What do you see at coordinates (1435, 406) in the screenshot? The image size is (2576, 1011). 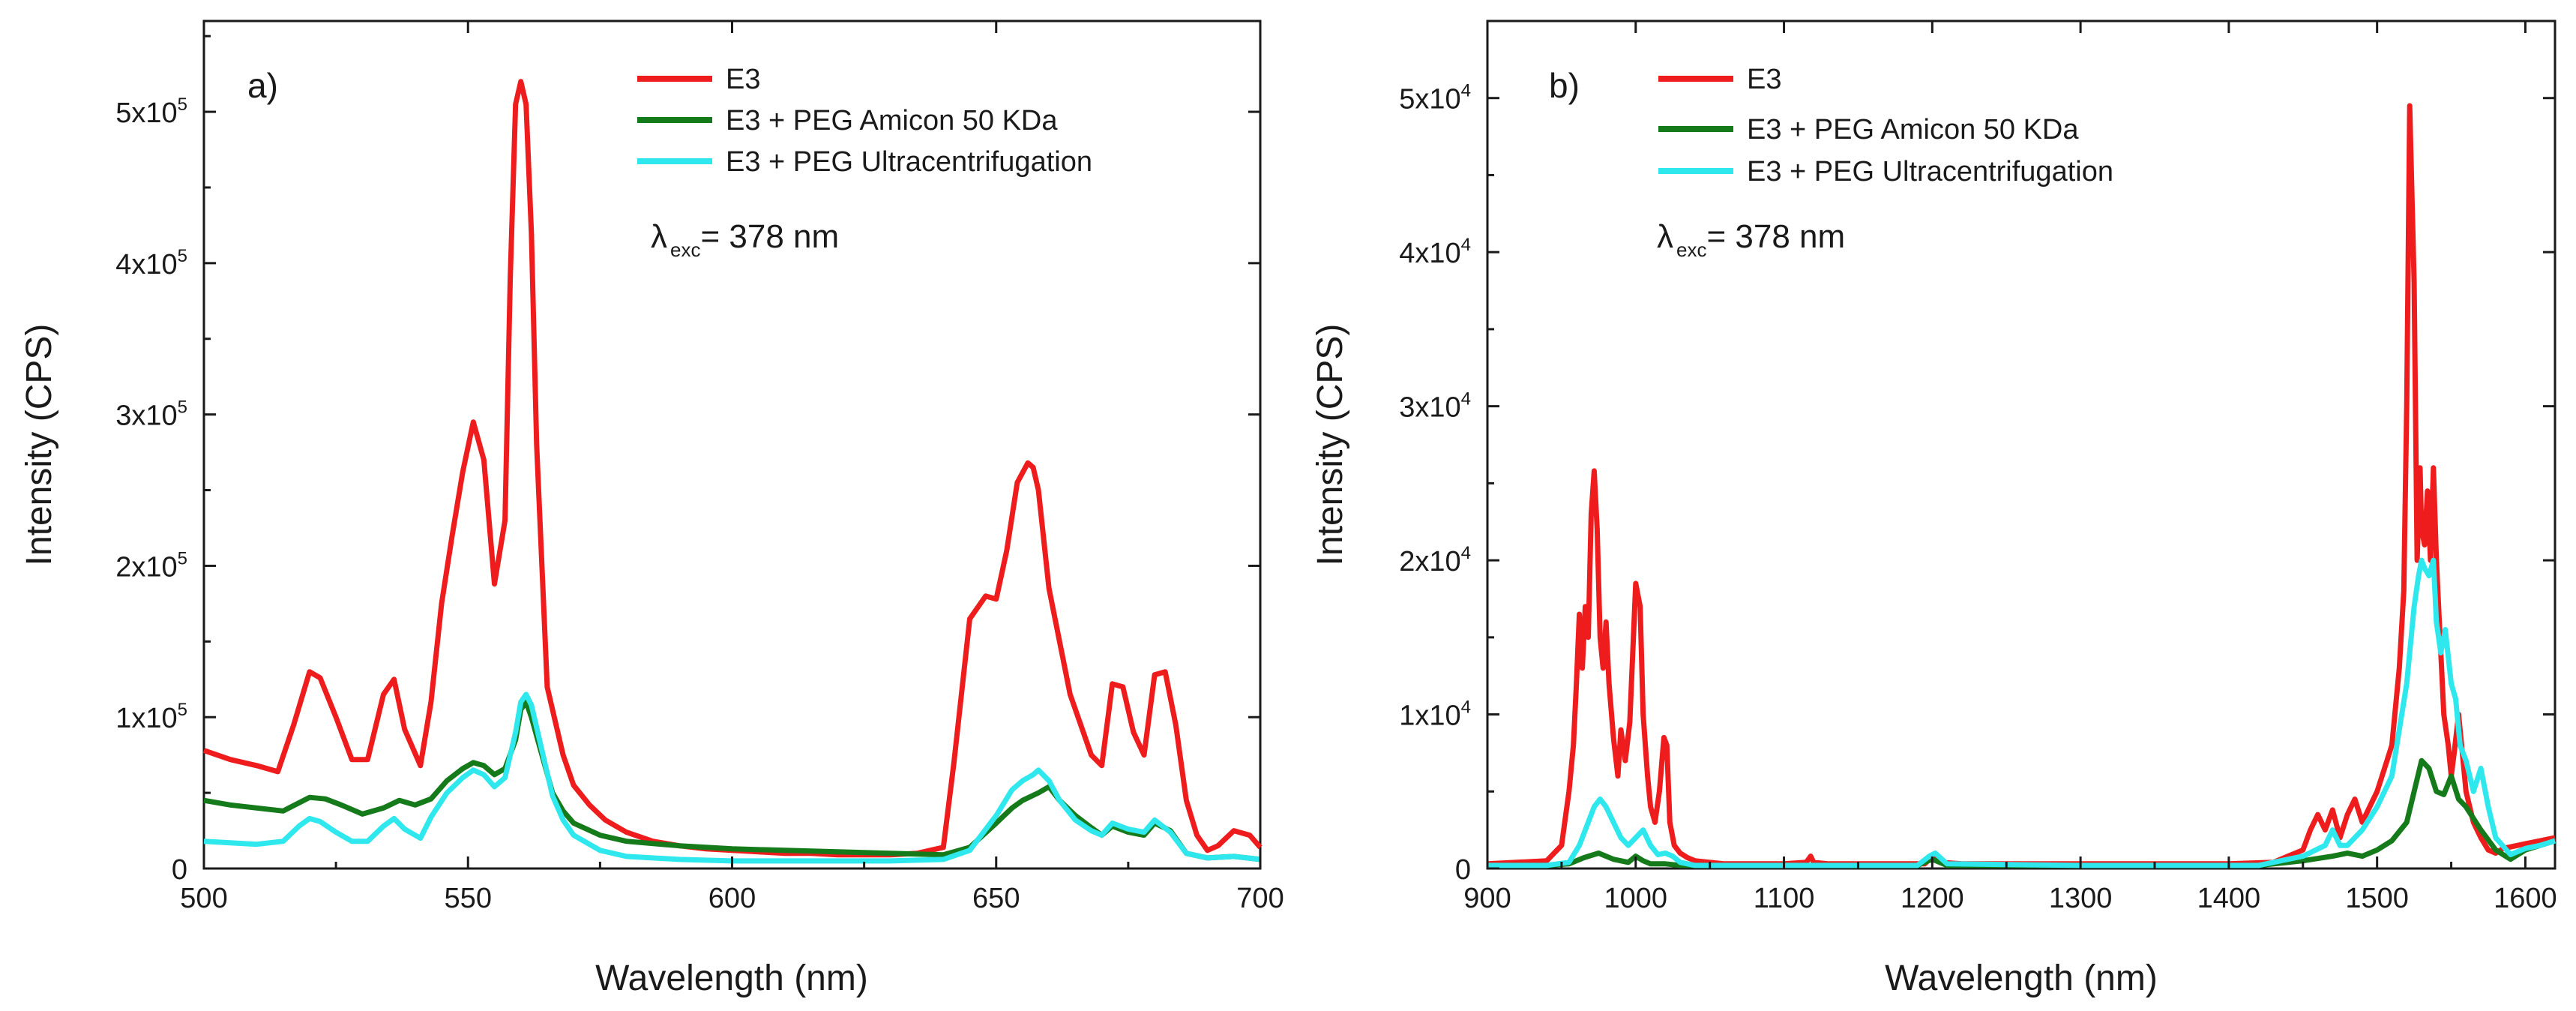 I see `y-tick-label: 3x10⁴` at bounding box center [1435, 406].